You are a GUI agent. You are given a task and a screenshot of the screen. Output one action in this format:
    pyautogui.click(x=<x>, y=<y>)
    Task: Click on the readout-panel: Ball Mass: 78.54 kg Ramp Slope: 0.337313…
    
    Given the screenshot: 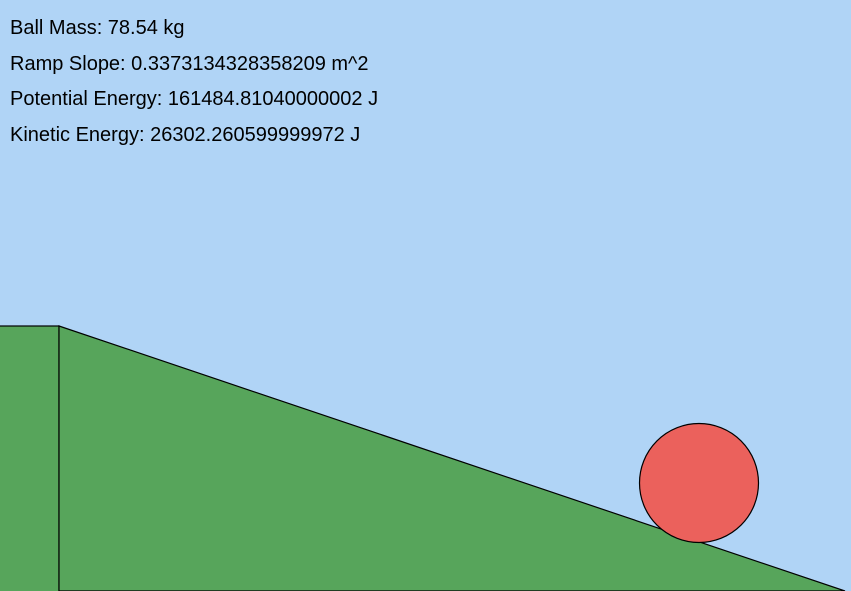 What is the action you would take?
    pyautogui.click(x=194, y=85)
    